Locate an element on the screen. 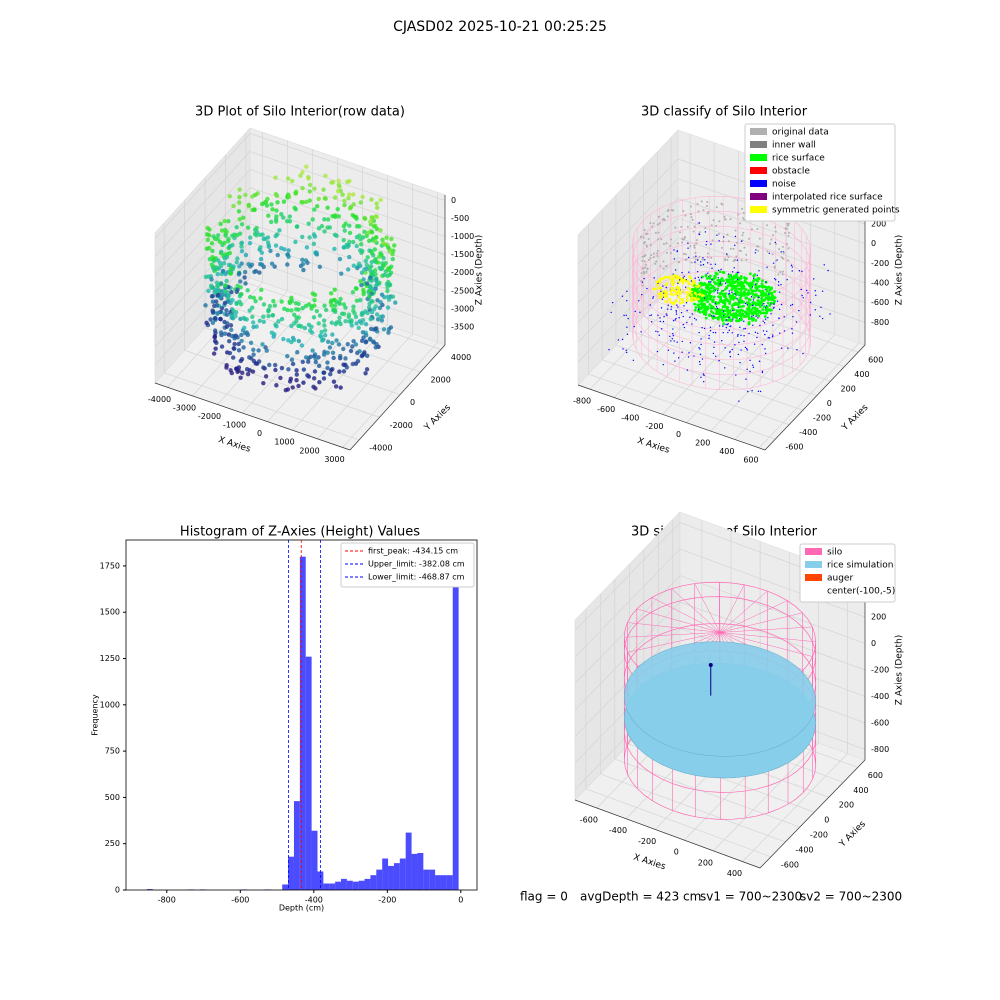  y-tick-label: 1500 is located at coordinates (110, 612).